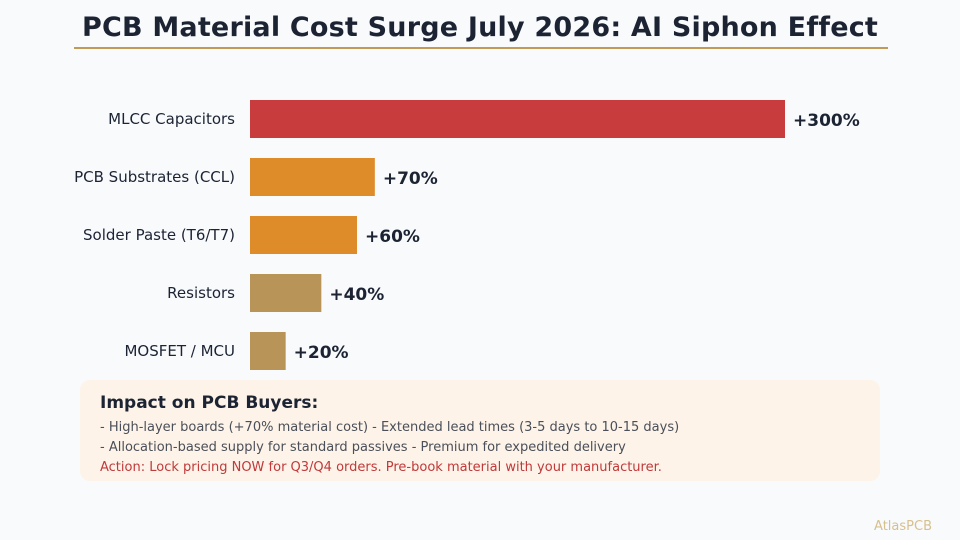 The height and width of the screenshot is (540, 960). Describe the element at coordinates (201, 293) in the screenshot. I see `category-label: Resistors` at that location.